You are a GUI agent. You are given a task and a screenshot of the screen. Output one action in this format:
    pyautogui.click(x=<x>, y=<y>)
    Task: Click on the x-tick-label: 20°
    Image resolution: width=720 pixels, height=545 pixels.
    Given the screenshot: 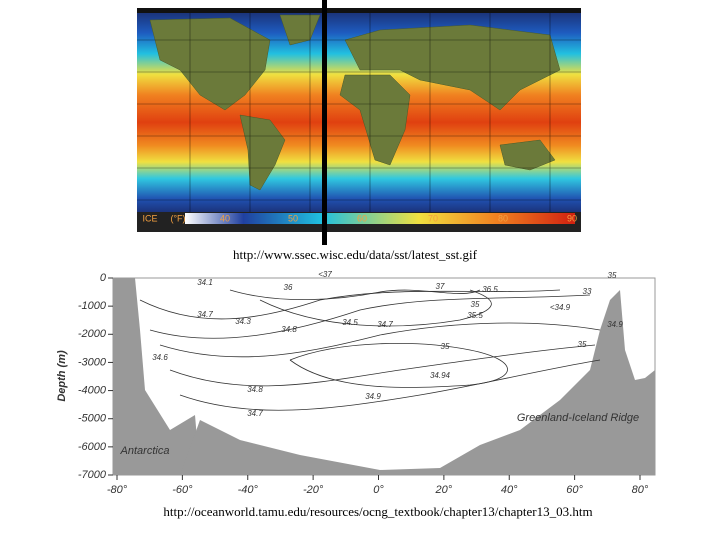 What is the action you would take?
    pyautogui.click(x=444, y=490)
    